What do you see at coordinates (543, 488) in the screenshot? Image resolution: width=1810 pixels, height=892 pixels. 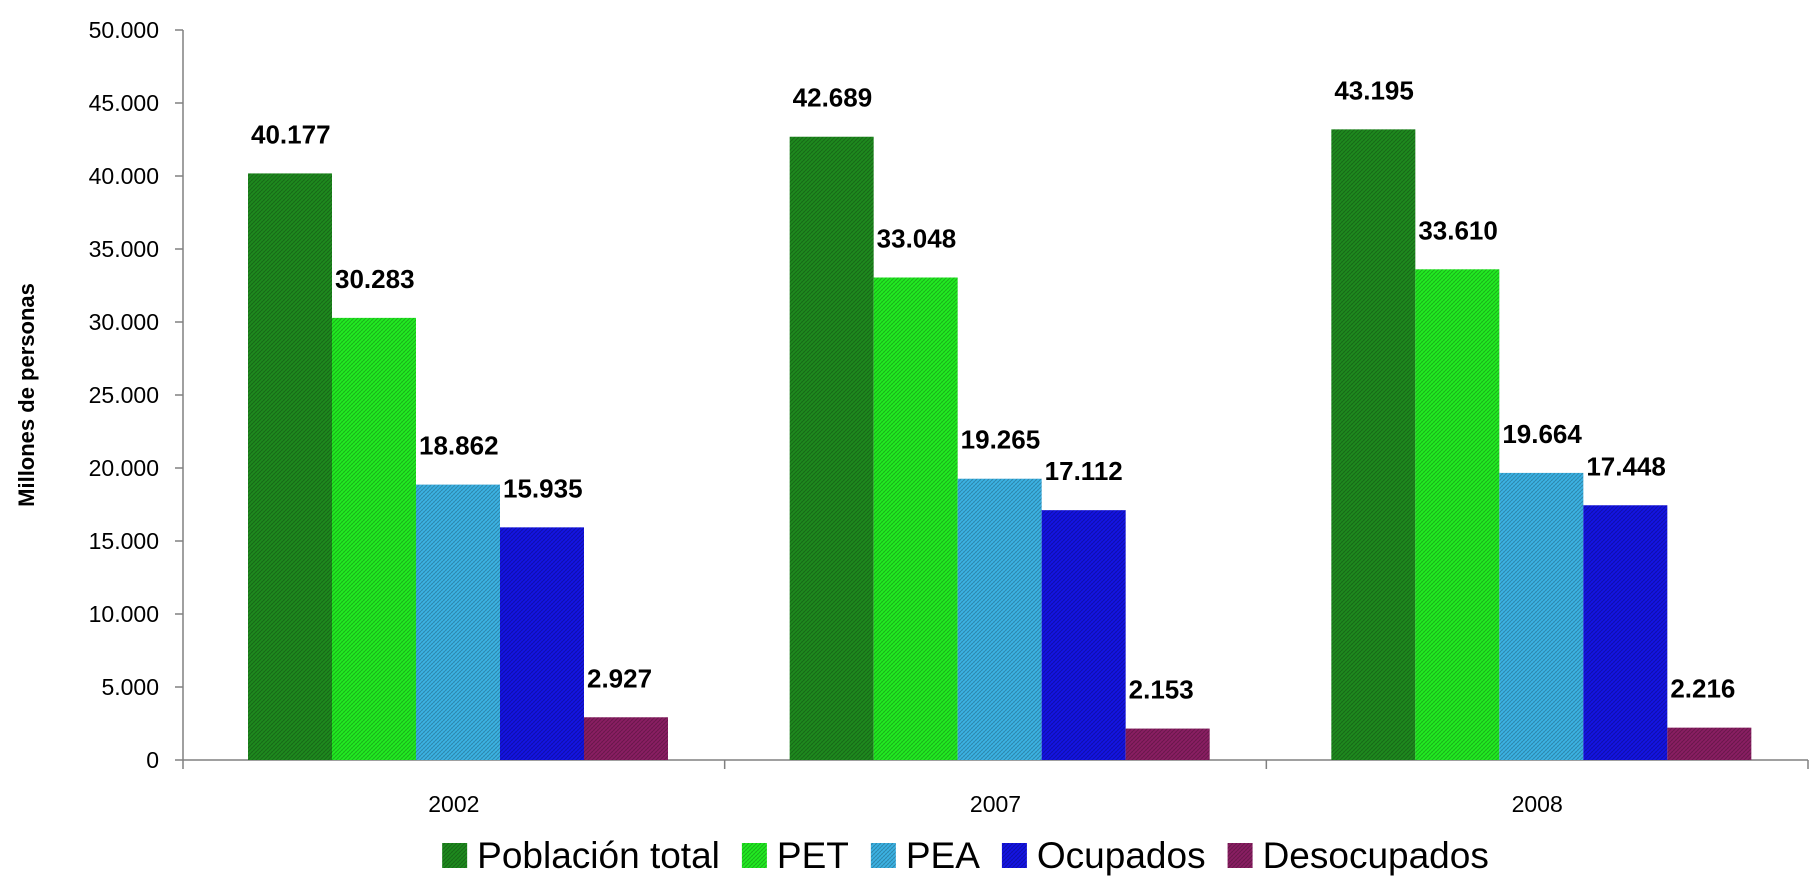 I see `data-label-ocupados-2002: 15.935` at bounding box center [543, 488].